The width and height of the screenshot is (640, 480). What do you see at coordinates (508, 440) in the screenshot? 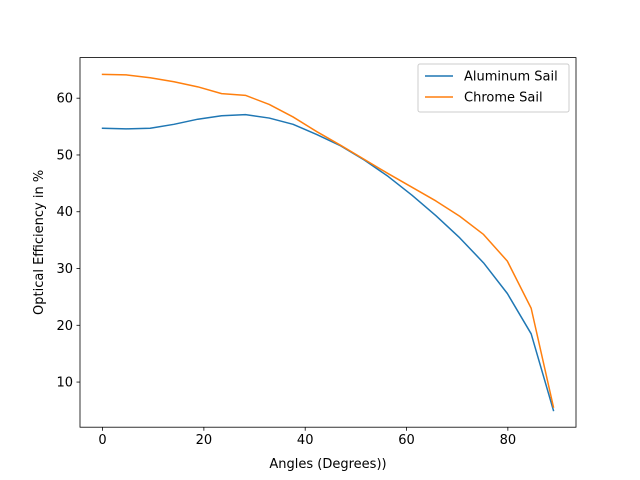
I see `x-tick-label: 80` at bounding box center [508, 440].